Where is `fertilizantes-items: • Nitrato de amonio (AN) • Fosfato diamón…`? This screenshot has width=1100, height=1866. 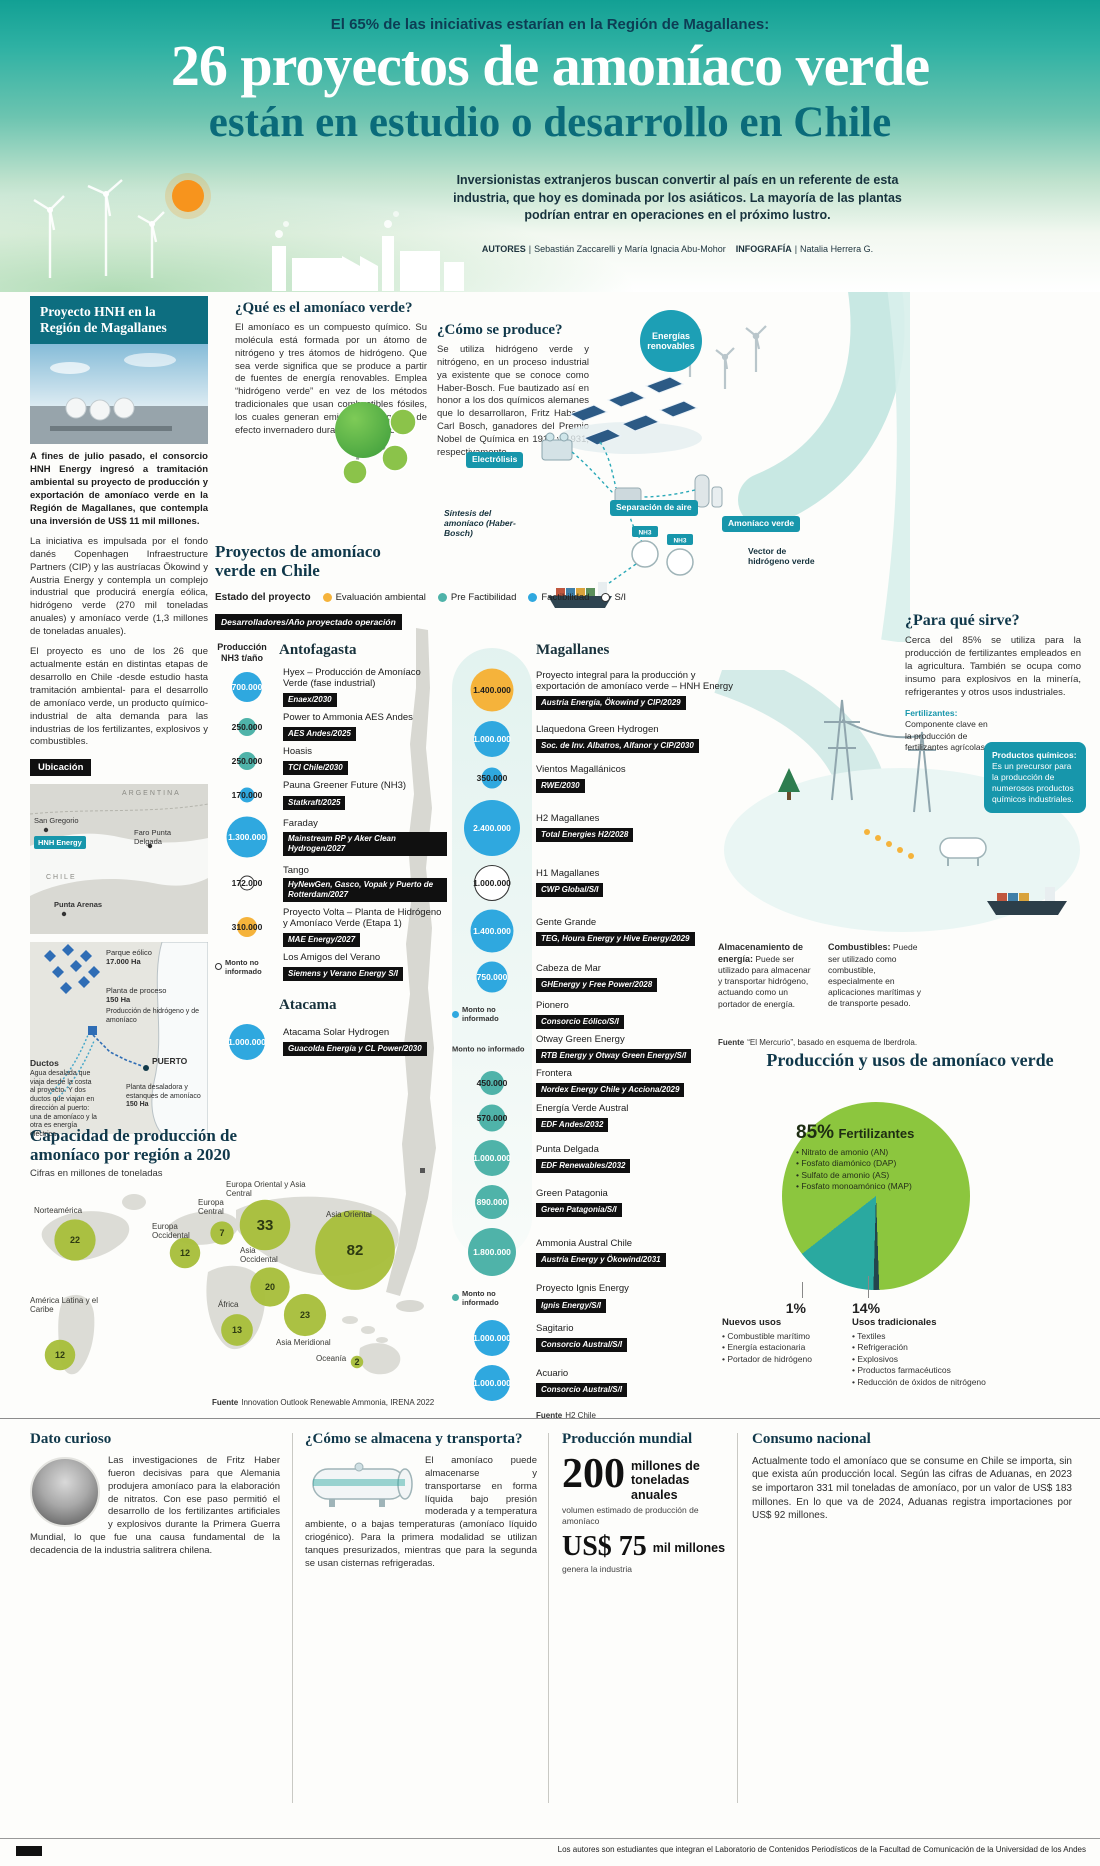
fertilizantes-items: • Nitrato de amonio (AN) • Fosfato diamón… is located at coordinates (874, 1170).